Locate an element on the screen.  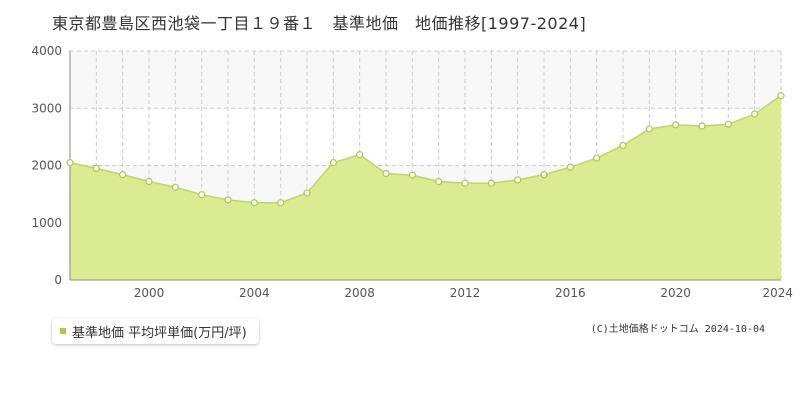
legend-marker-icon is located at coordinates (63, 331).